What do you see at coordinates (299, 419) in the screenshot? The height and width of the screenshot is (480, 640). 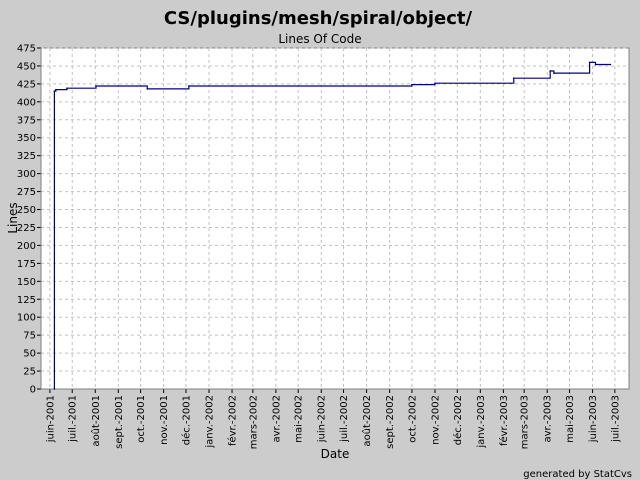 I see `x-tick-label: mai-2002` at bounding box center [299, 419].